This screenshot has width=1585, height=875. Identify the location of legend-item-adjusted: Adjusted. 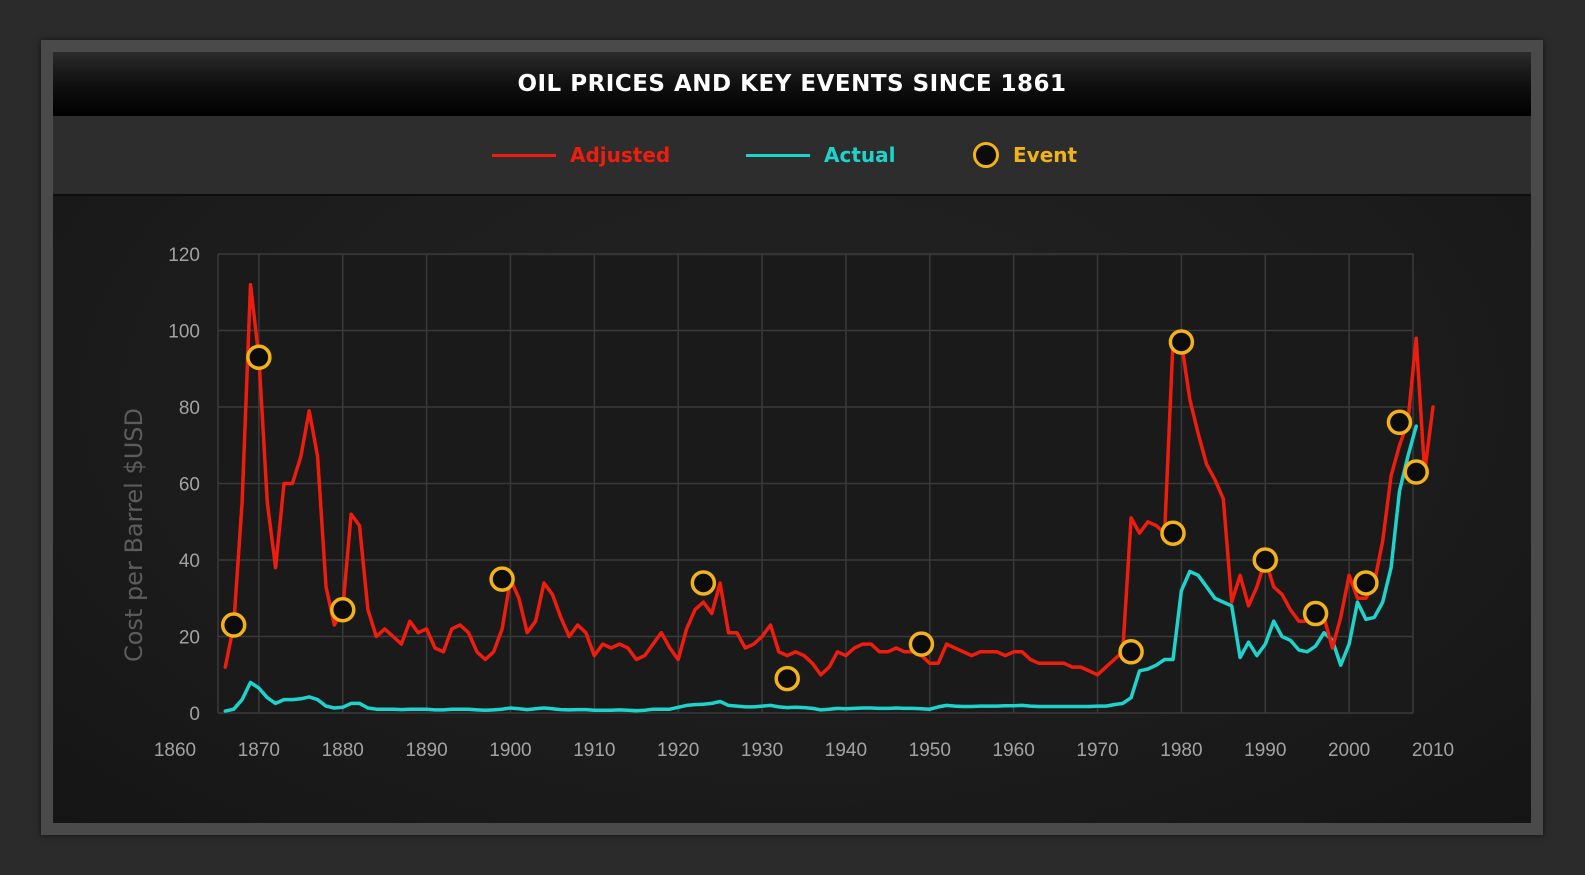
(581, 155).